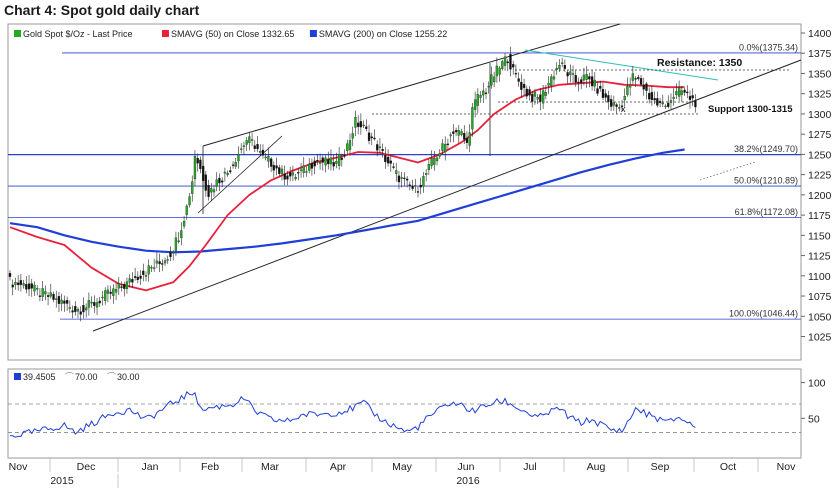 This screenshot has height=488, width=835. I want to click on price-y-tick-label: 1150, so click(819, 236).